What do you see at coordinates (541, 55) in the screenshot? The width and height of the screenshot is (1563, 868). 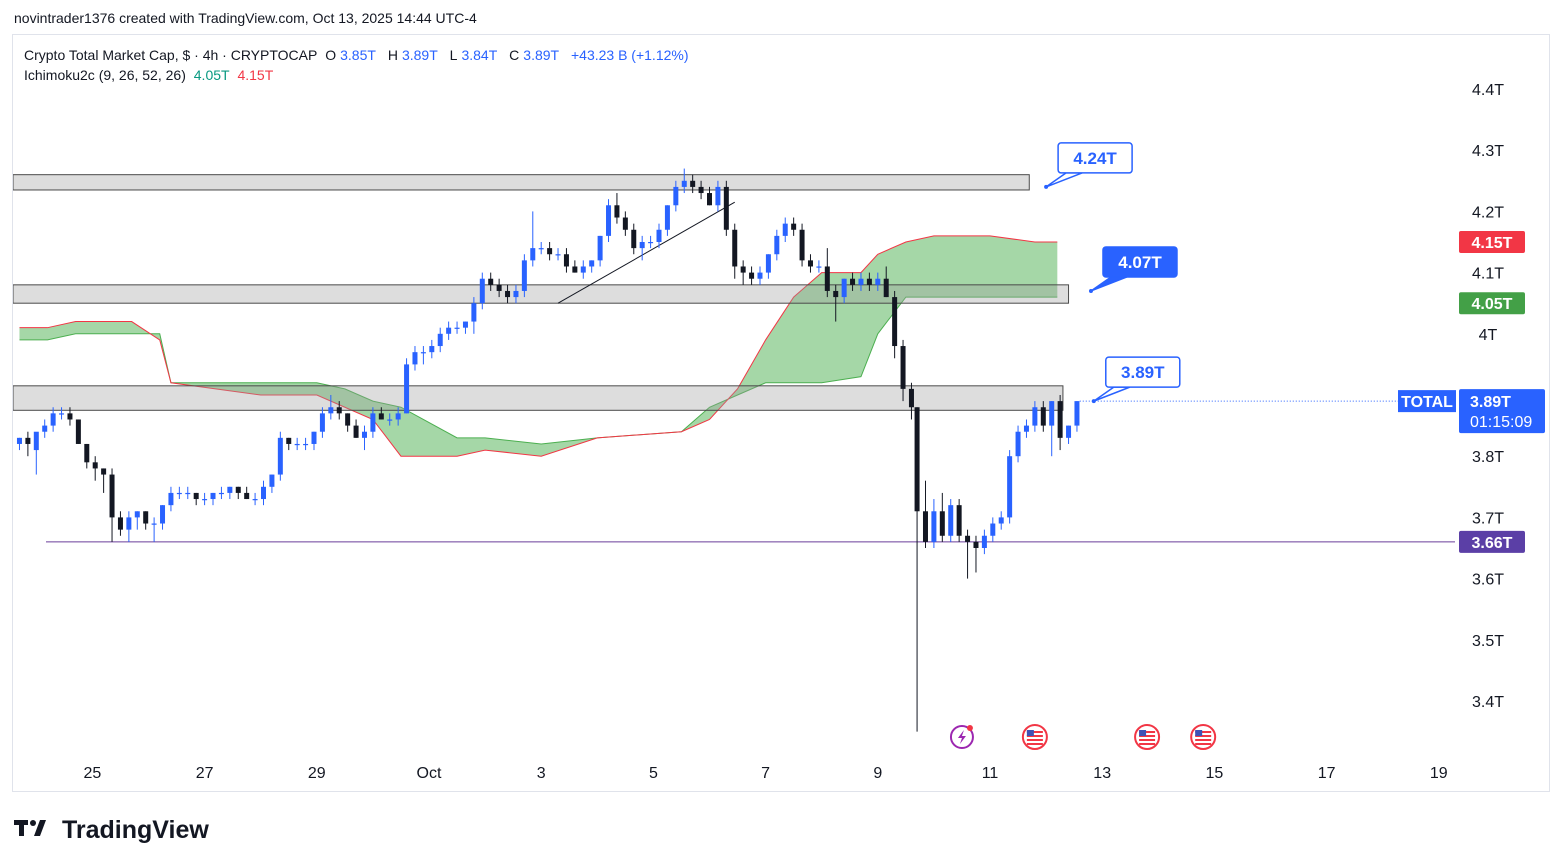 I see `legend-close: 3.89T` at bounding box center [541, 55].